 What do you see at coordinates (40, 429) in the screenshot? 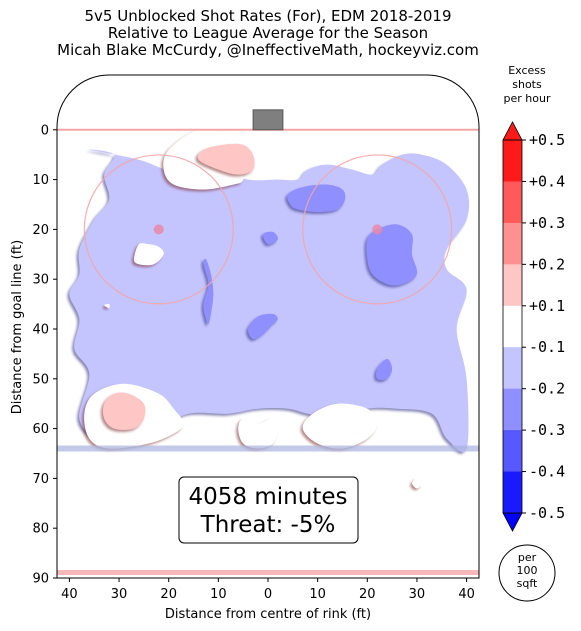
I see `y-tick-label: 60` at bounding box center [40, 429].